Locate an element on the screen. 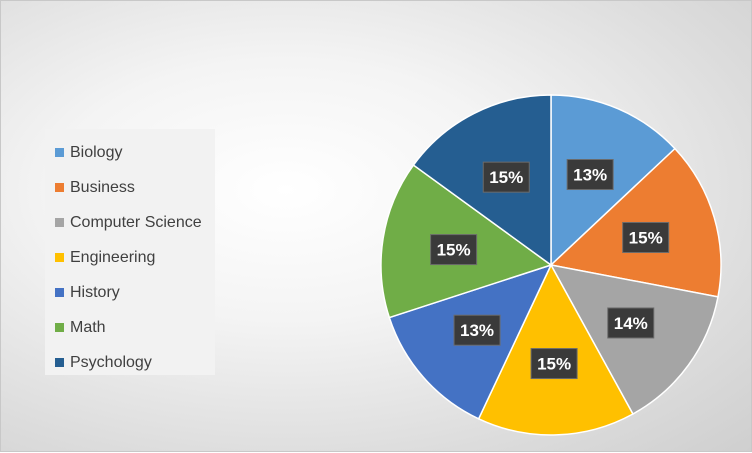 Image resolution: width=752 pixels, height=453 pixels. legend-label: Computer Science is located at coordinates (136, 222).